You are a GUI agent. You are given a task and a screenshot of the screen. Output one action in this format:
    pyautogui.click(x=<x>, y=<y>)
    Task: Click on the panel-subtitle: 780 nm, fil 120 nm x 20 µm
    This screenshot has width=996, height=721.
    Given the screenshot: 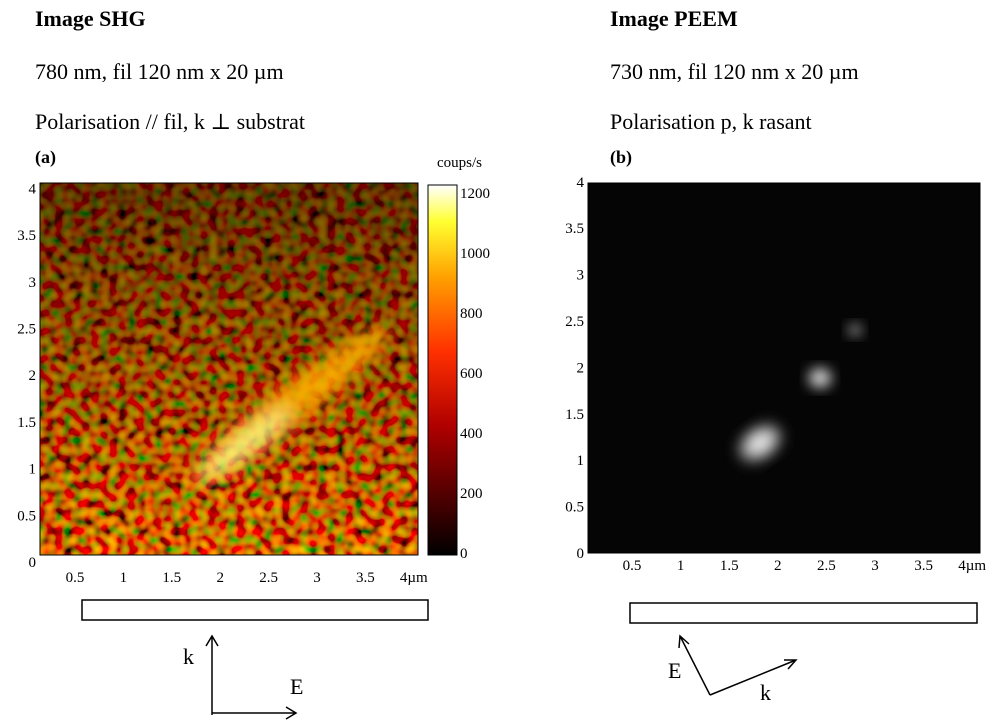 What is the action you would take?
    pyautogui.click(x=159, y=71)
    